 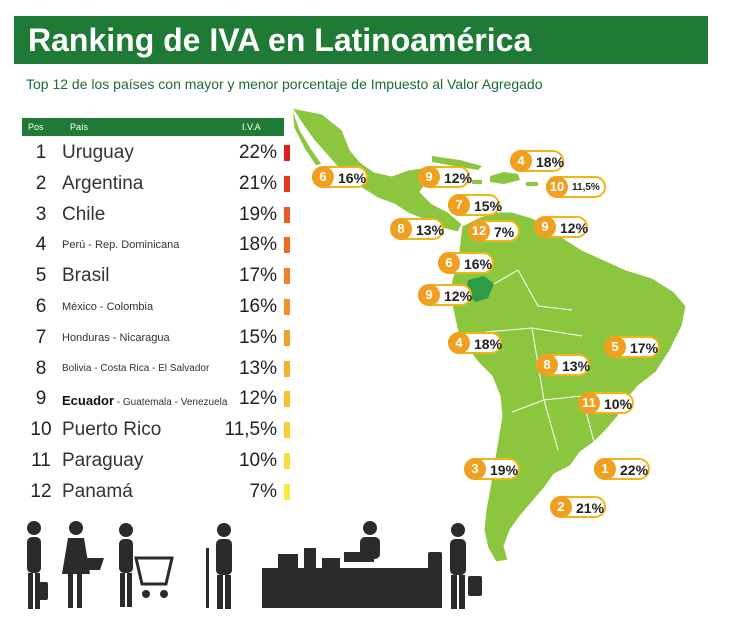 What do you see at coordinates (488, 344) in the screenshot?
I see `badge-value: 18%` at bounding box center [488, 344].